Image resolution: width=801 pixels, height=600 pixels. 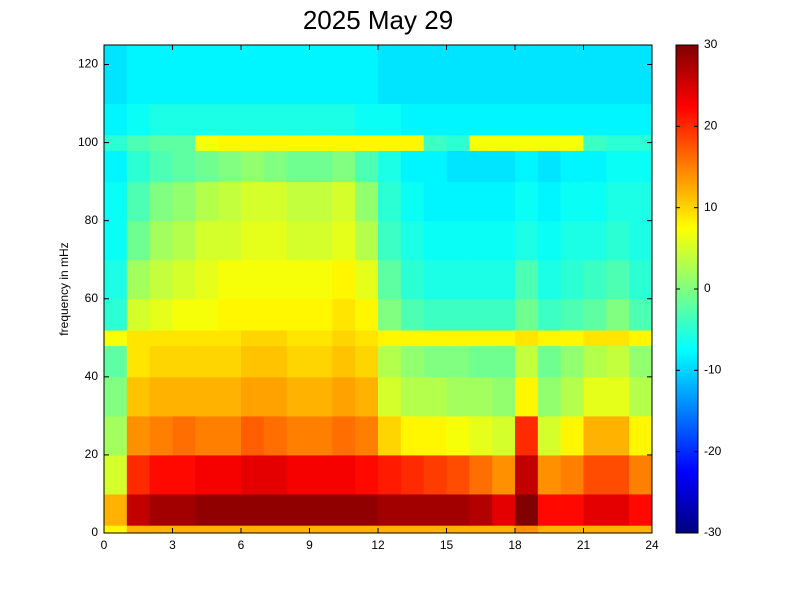 I want to click on x-tick-label: 24, so click(x=652, y=545).